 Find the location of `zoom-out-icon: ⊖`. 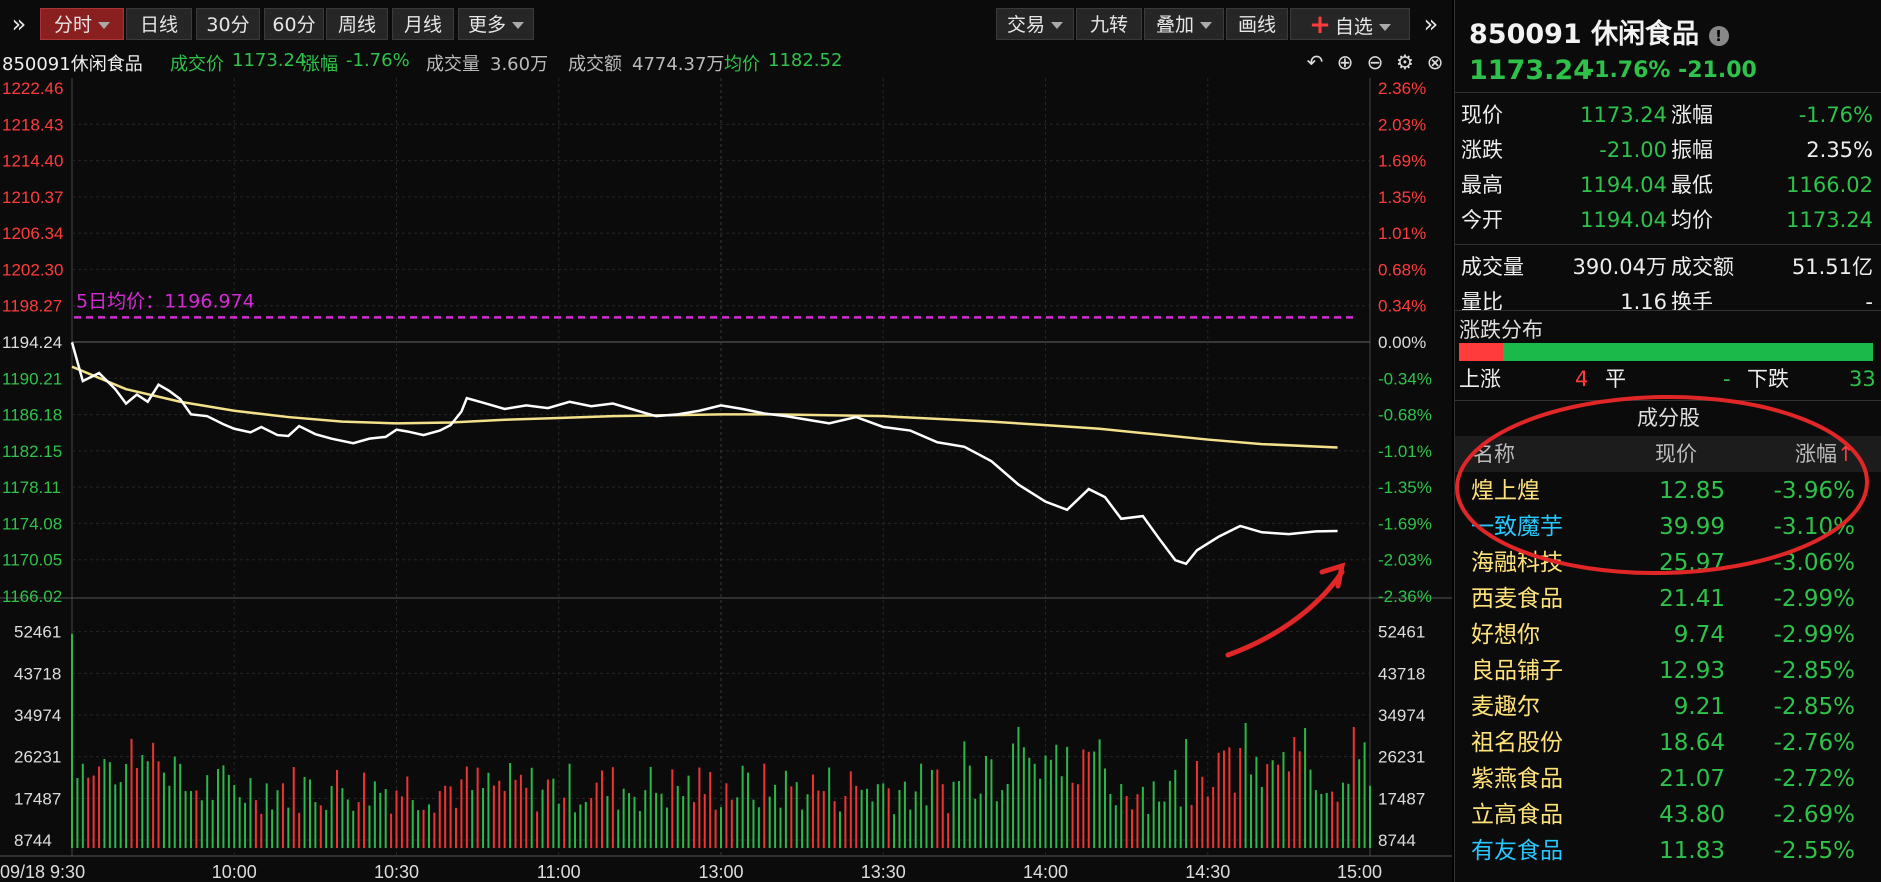

zoom-out-icon: ⊖ is located at coordinates (1375, 62).